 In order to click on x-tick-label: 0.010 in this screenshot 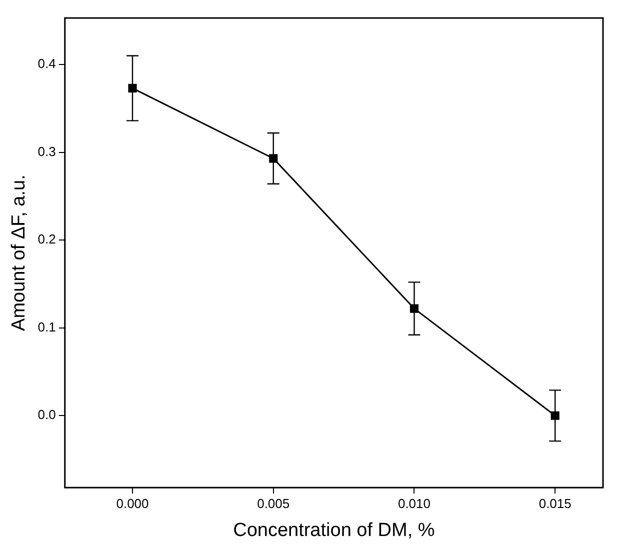, I will do `click(414, 503)`.